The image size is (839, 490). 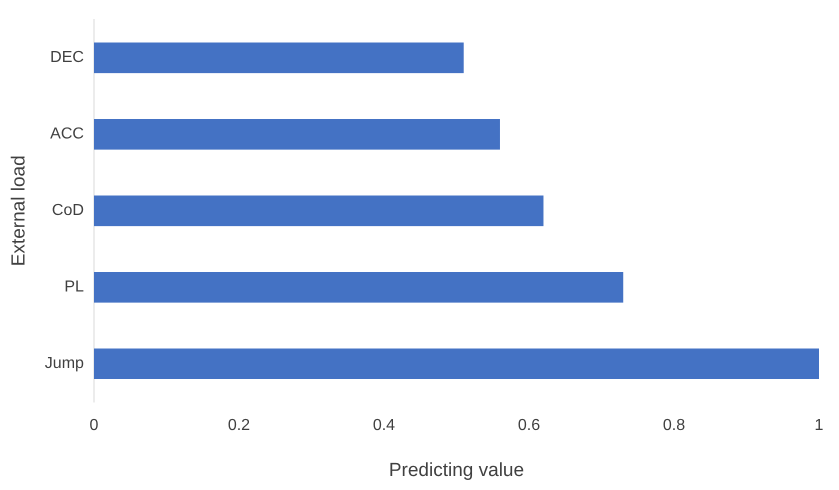 I want to click on y-tick-label: PL, so click(x=74, y=287).